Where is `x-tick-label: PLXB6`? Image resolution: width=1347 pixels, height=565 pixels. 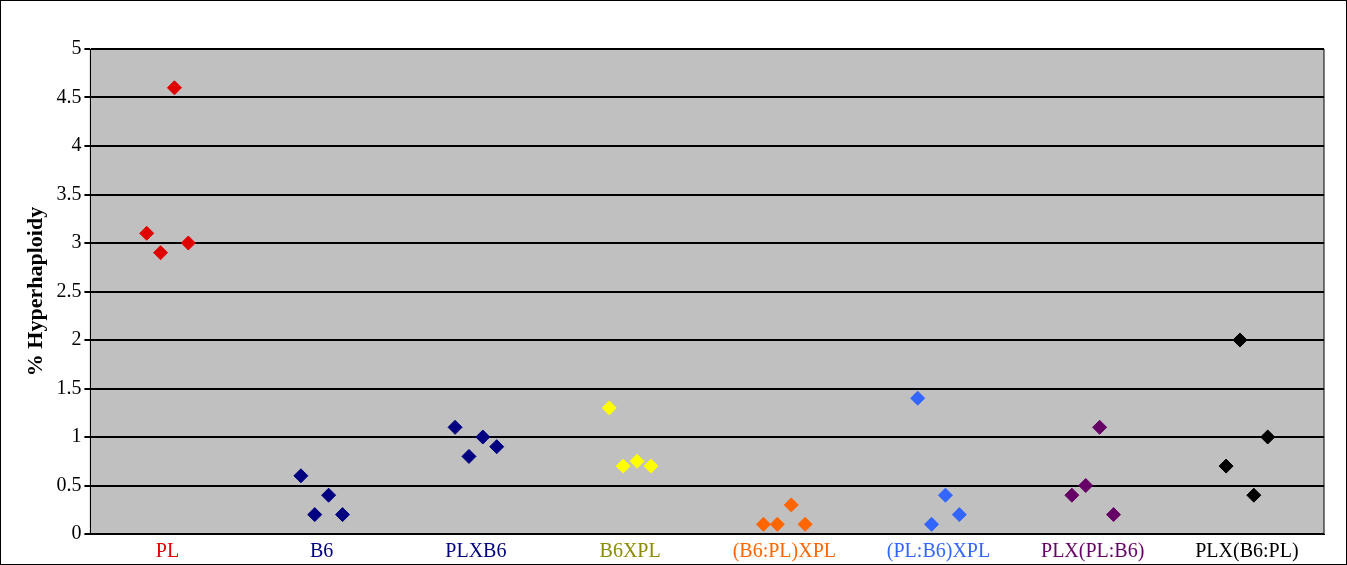 x-tick-label: PLXB6 is located at coordinates (476, 550).